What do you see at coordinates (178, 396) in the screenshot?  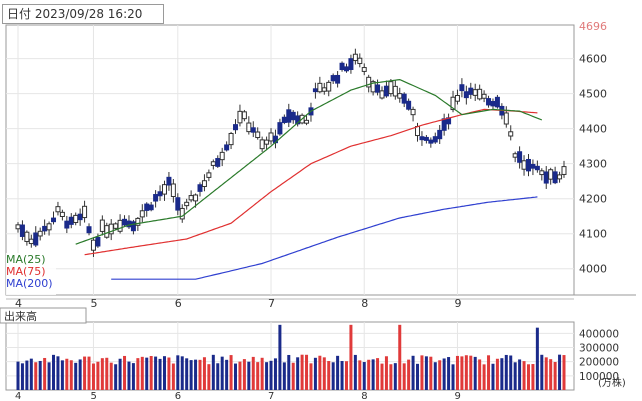 I see `x-month-label-volume: 6` at bounding box center [178, 396].